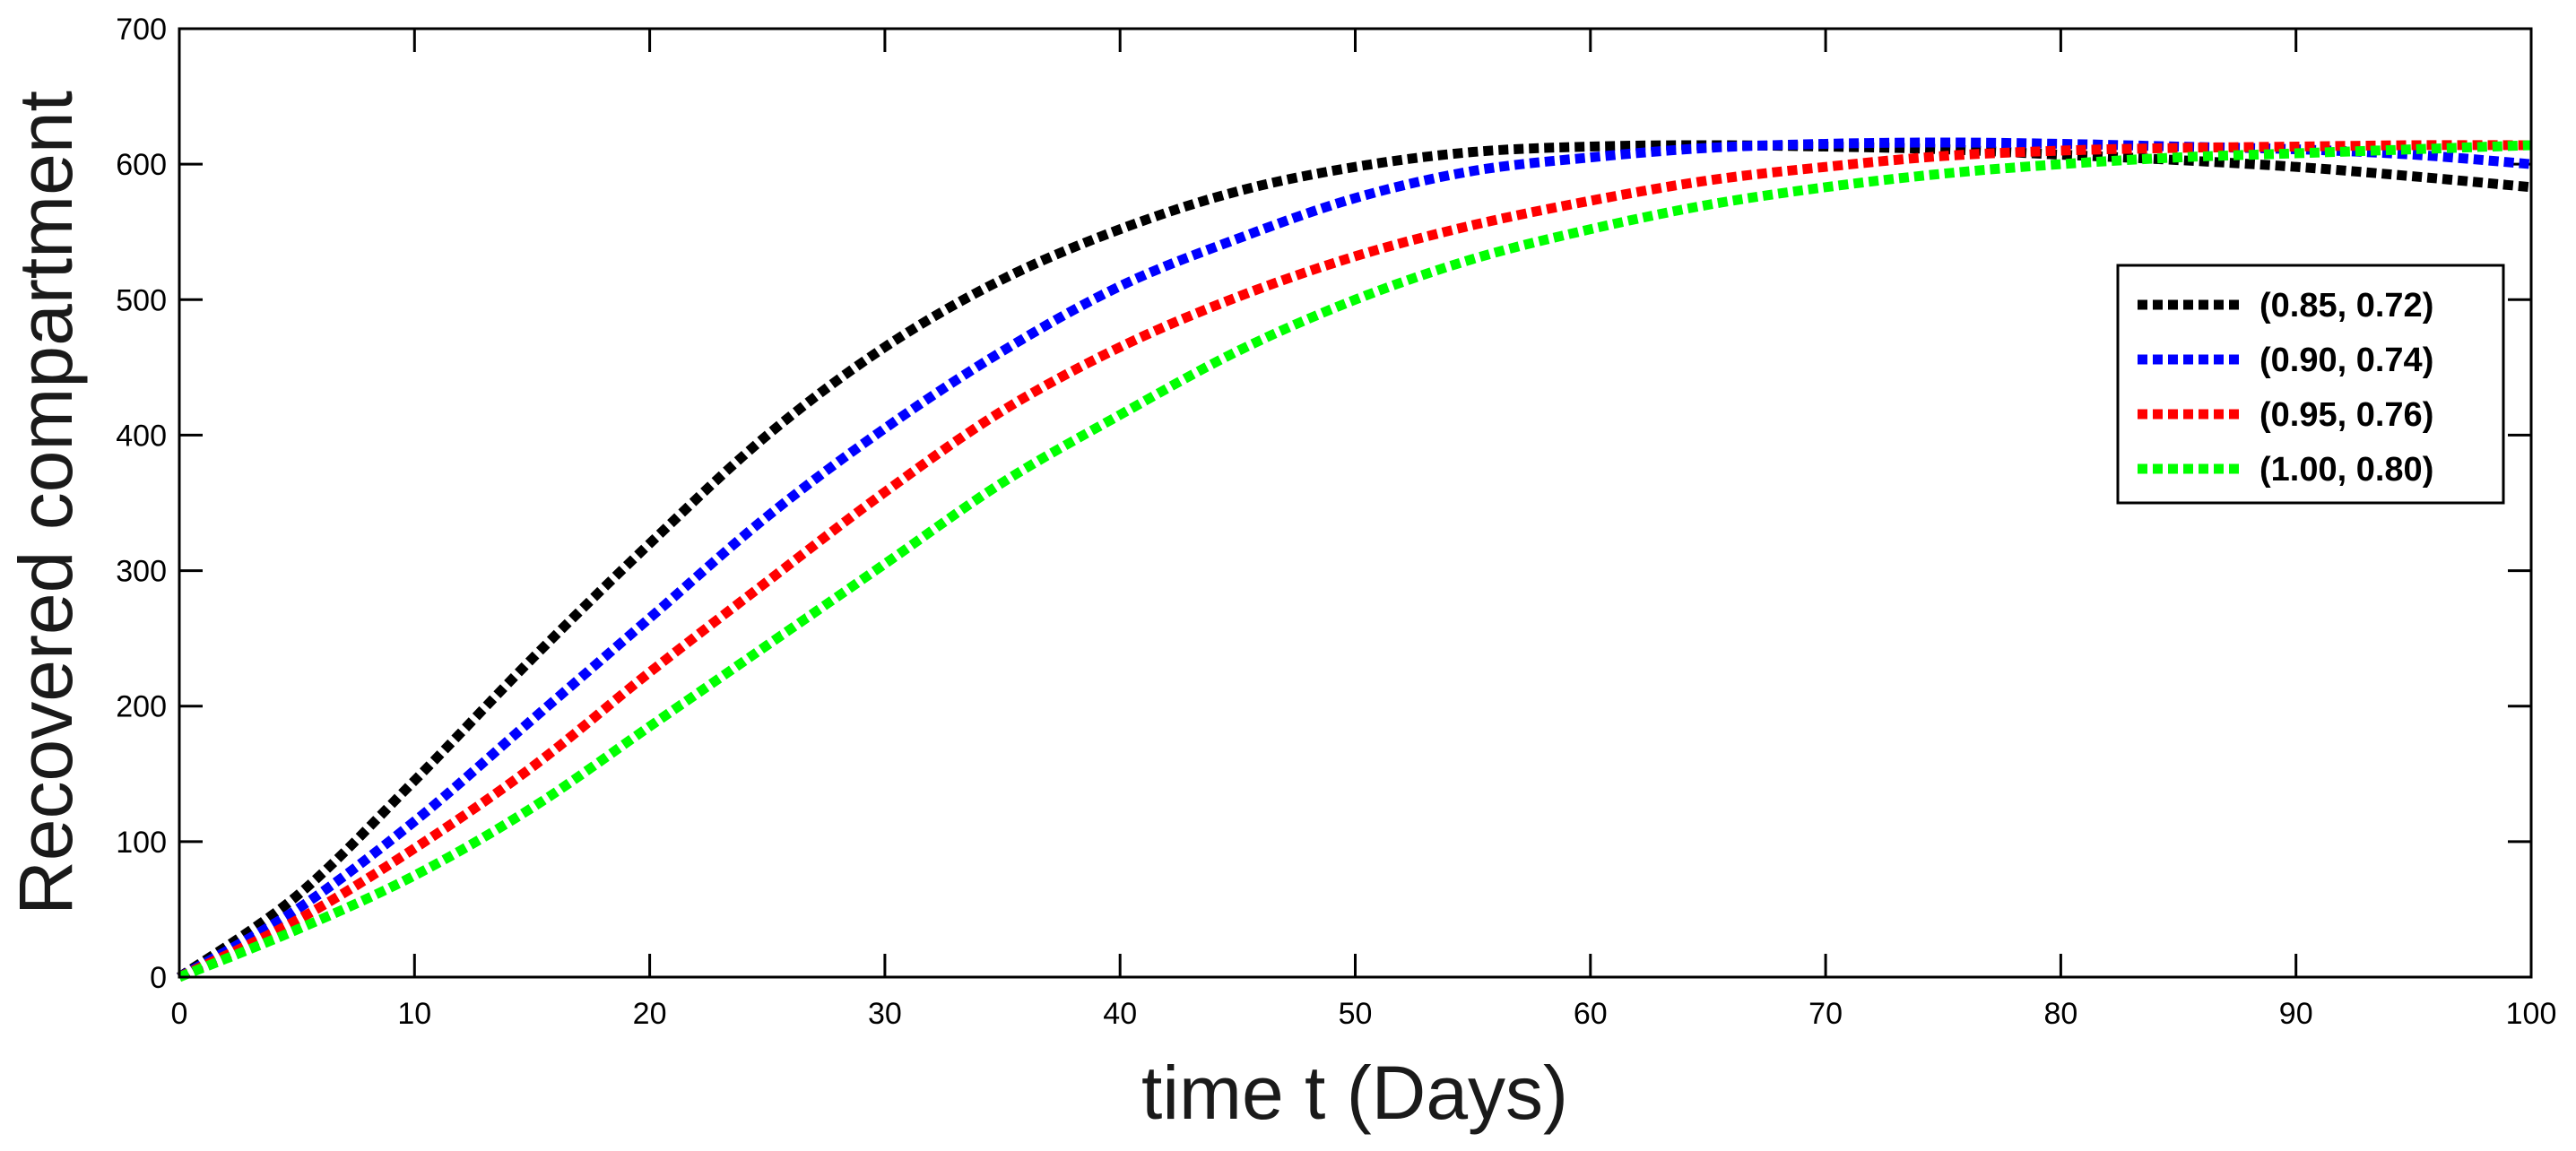  I want to click on x-tick-label: 70, so click(1825, 1014).